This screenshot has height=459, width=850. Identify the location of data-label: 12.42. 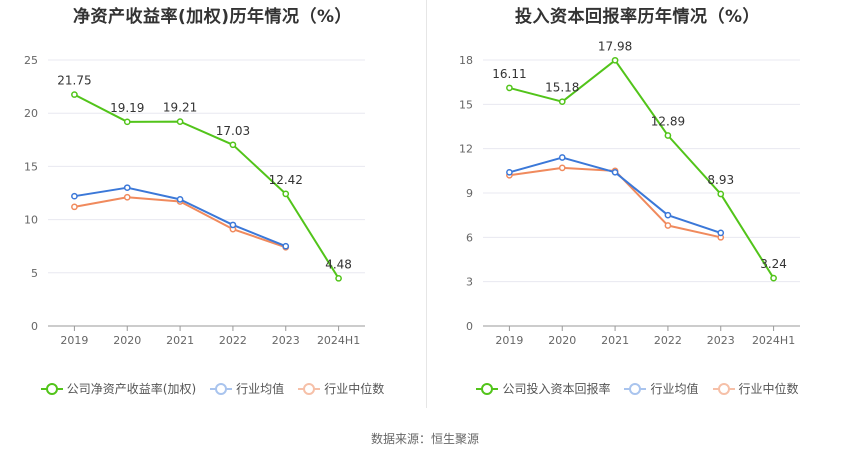
(286, 180).